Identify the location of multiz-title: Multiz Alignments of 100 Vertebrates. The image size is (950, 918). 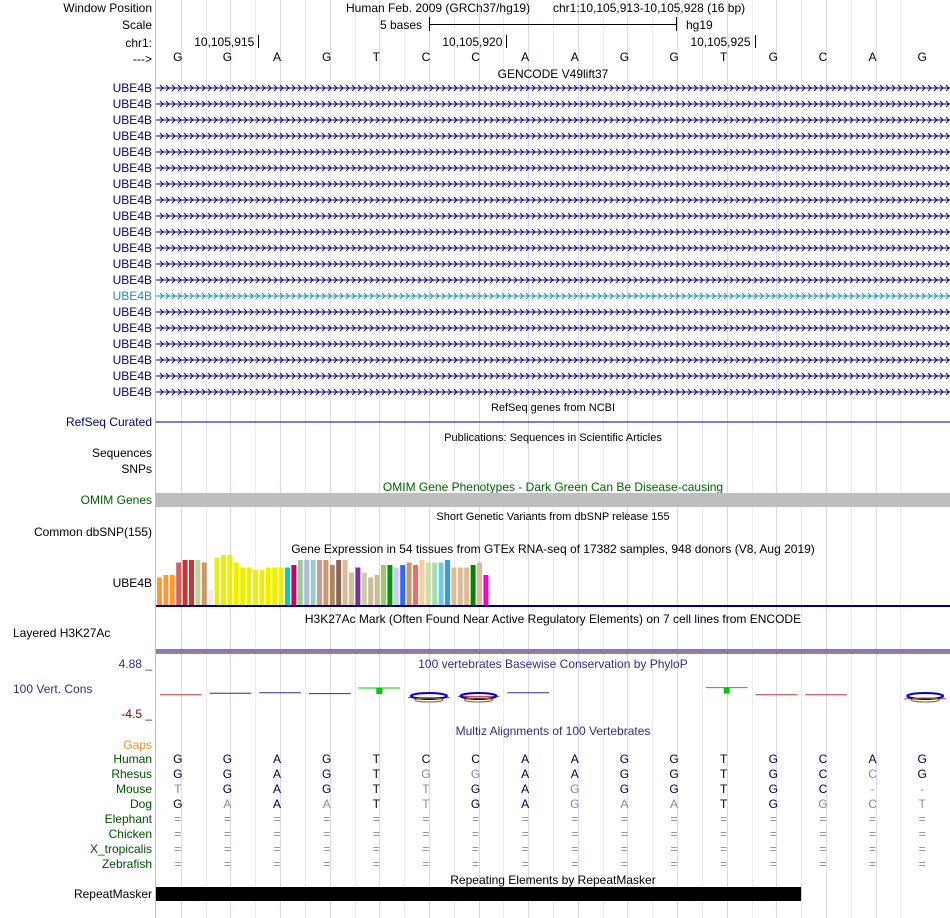
(553, 731).